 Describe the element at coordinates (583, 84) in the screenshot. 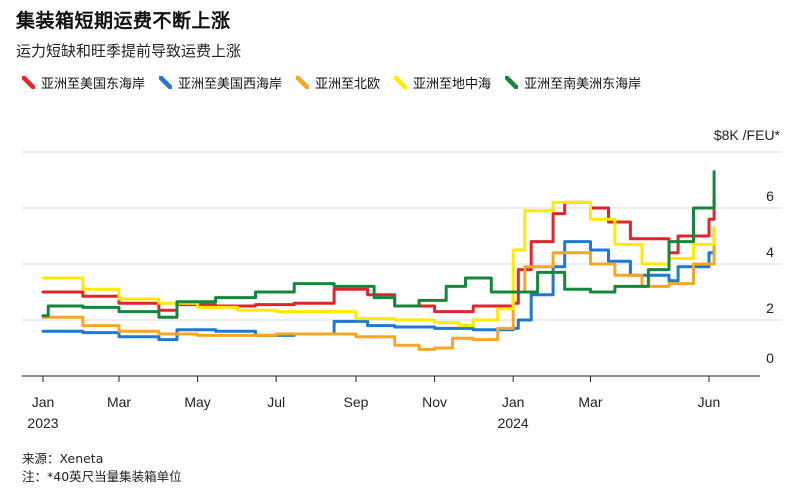

I see `legend-label: 亚洲至南美洲东海岸` at that location.